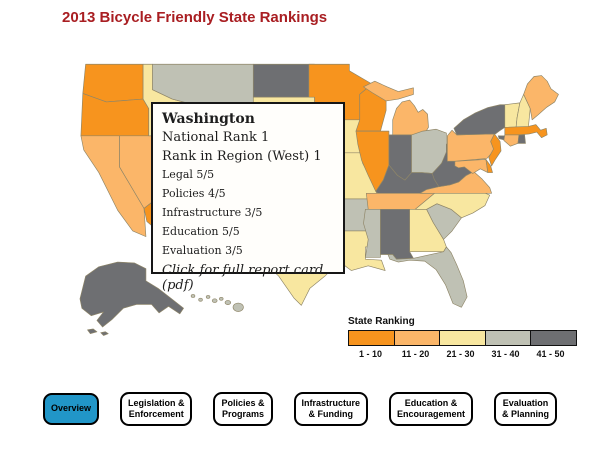 The width and height of the screenshot is (600, 471). I want to click on state-ND, so click(283, 80).